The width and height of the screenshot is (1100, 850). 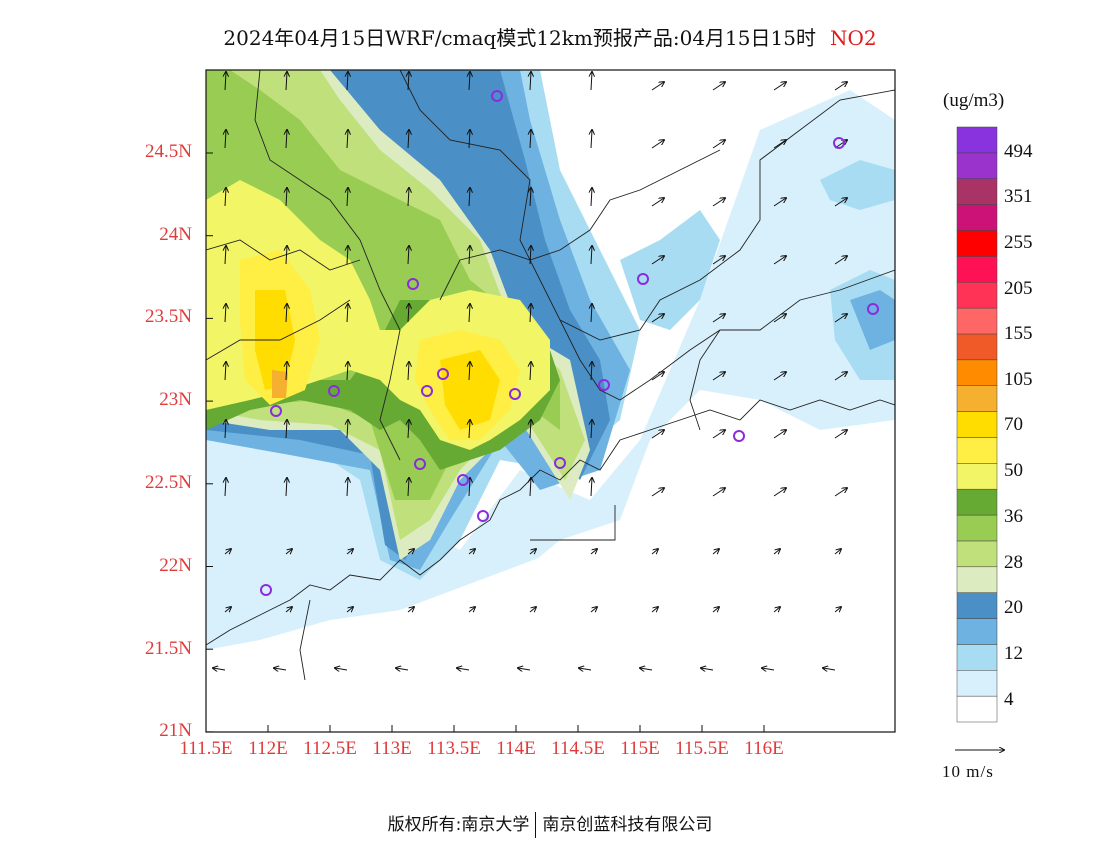 I want to click on footer: 版权所有:南京大学 南京创蓝科技有限公司, so click(x=550, y=824).